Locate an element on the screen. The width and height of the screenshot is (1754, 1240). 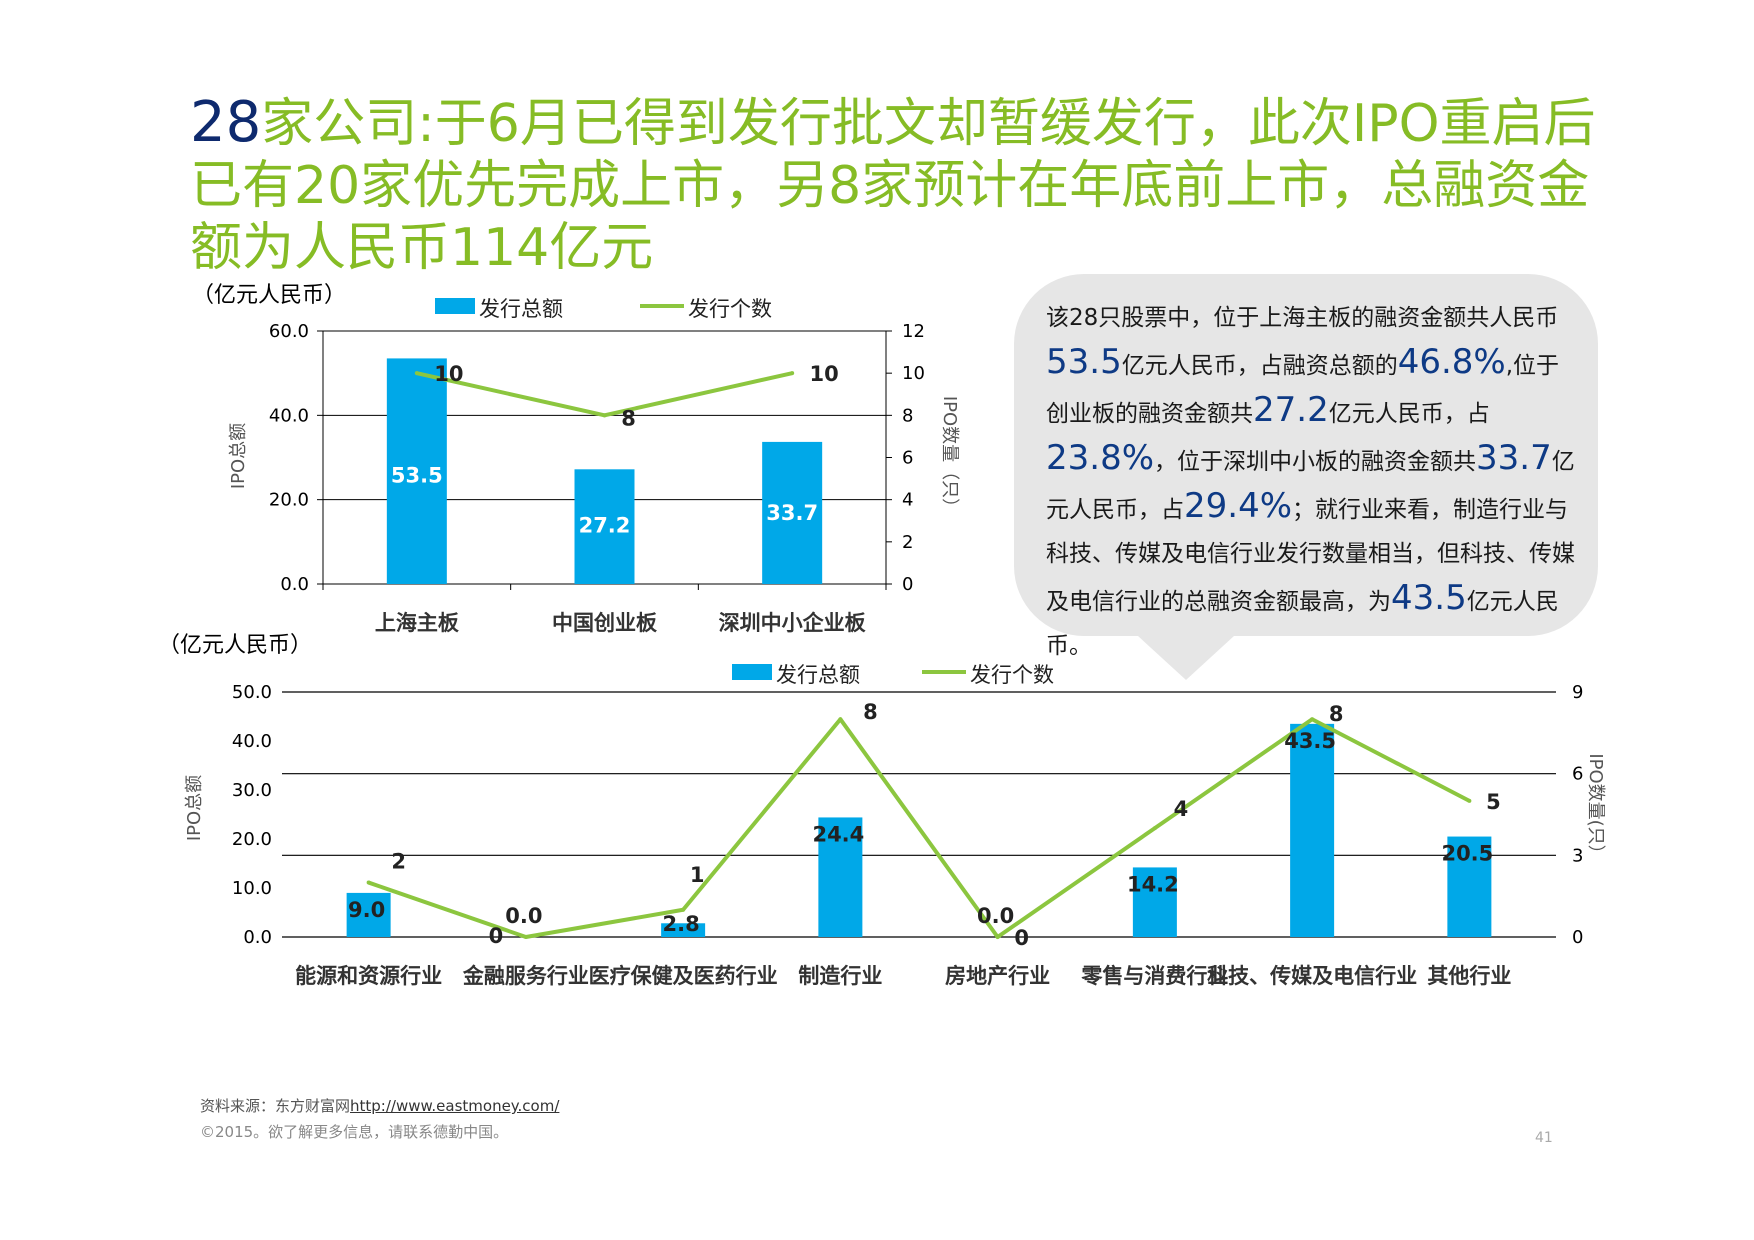
bar-value-label: 27.2 is located at coordinates (605, 525).